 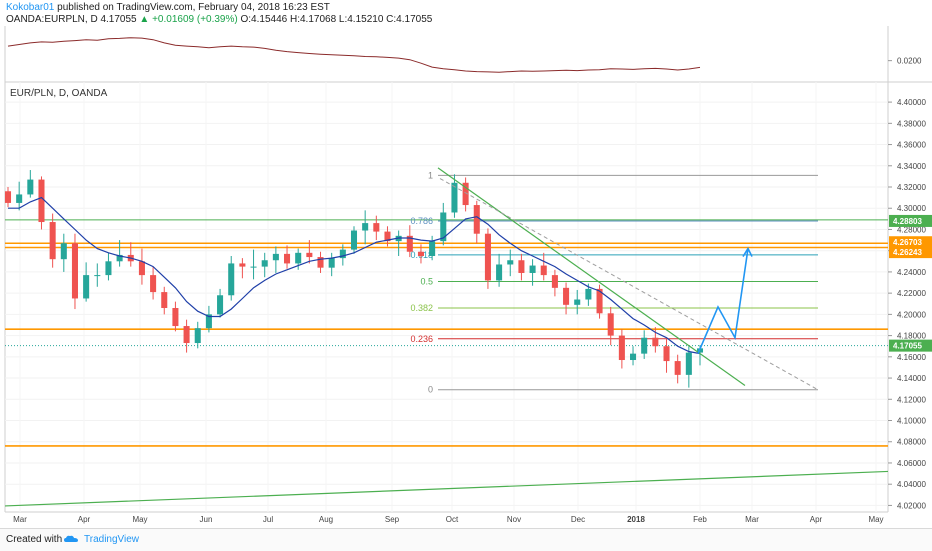 I want to click on y-tick-label: 4.08000, so click(x=911, y=442).